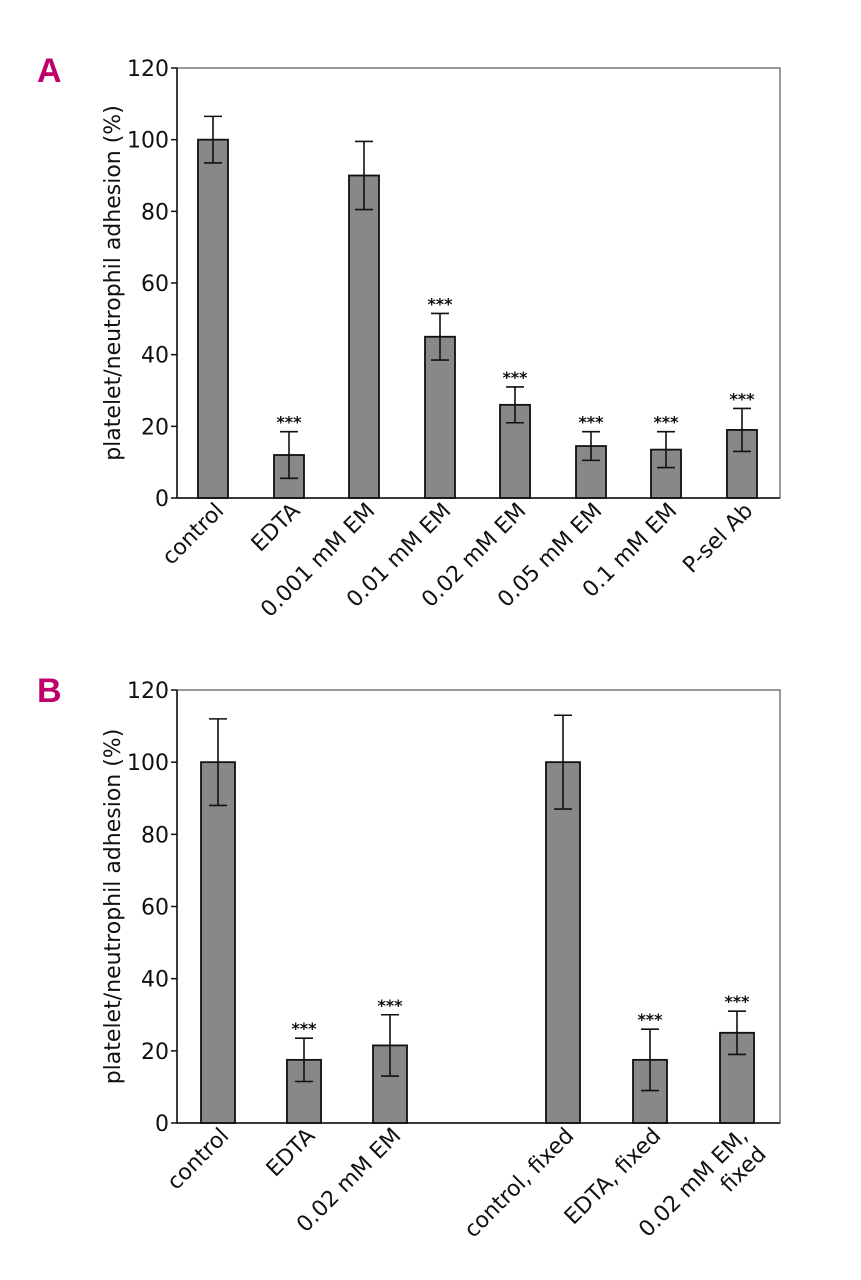 The width and height of the screenshot is (861, 1280). I want to click on x-tick-label: P-sel Ab, so click(718, 539).